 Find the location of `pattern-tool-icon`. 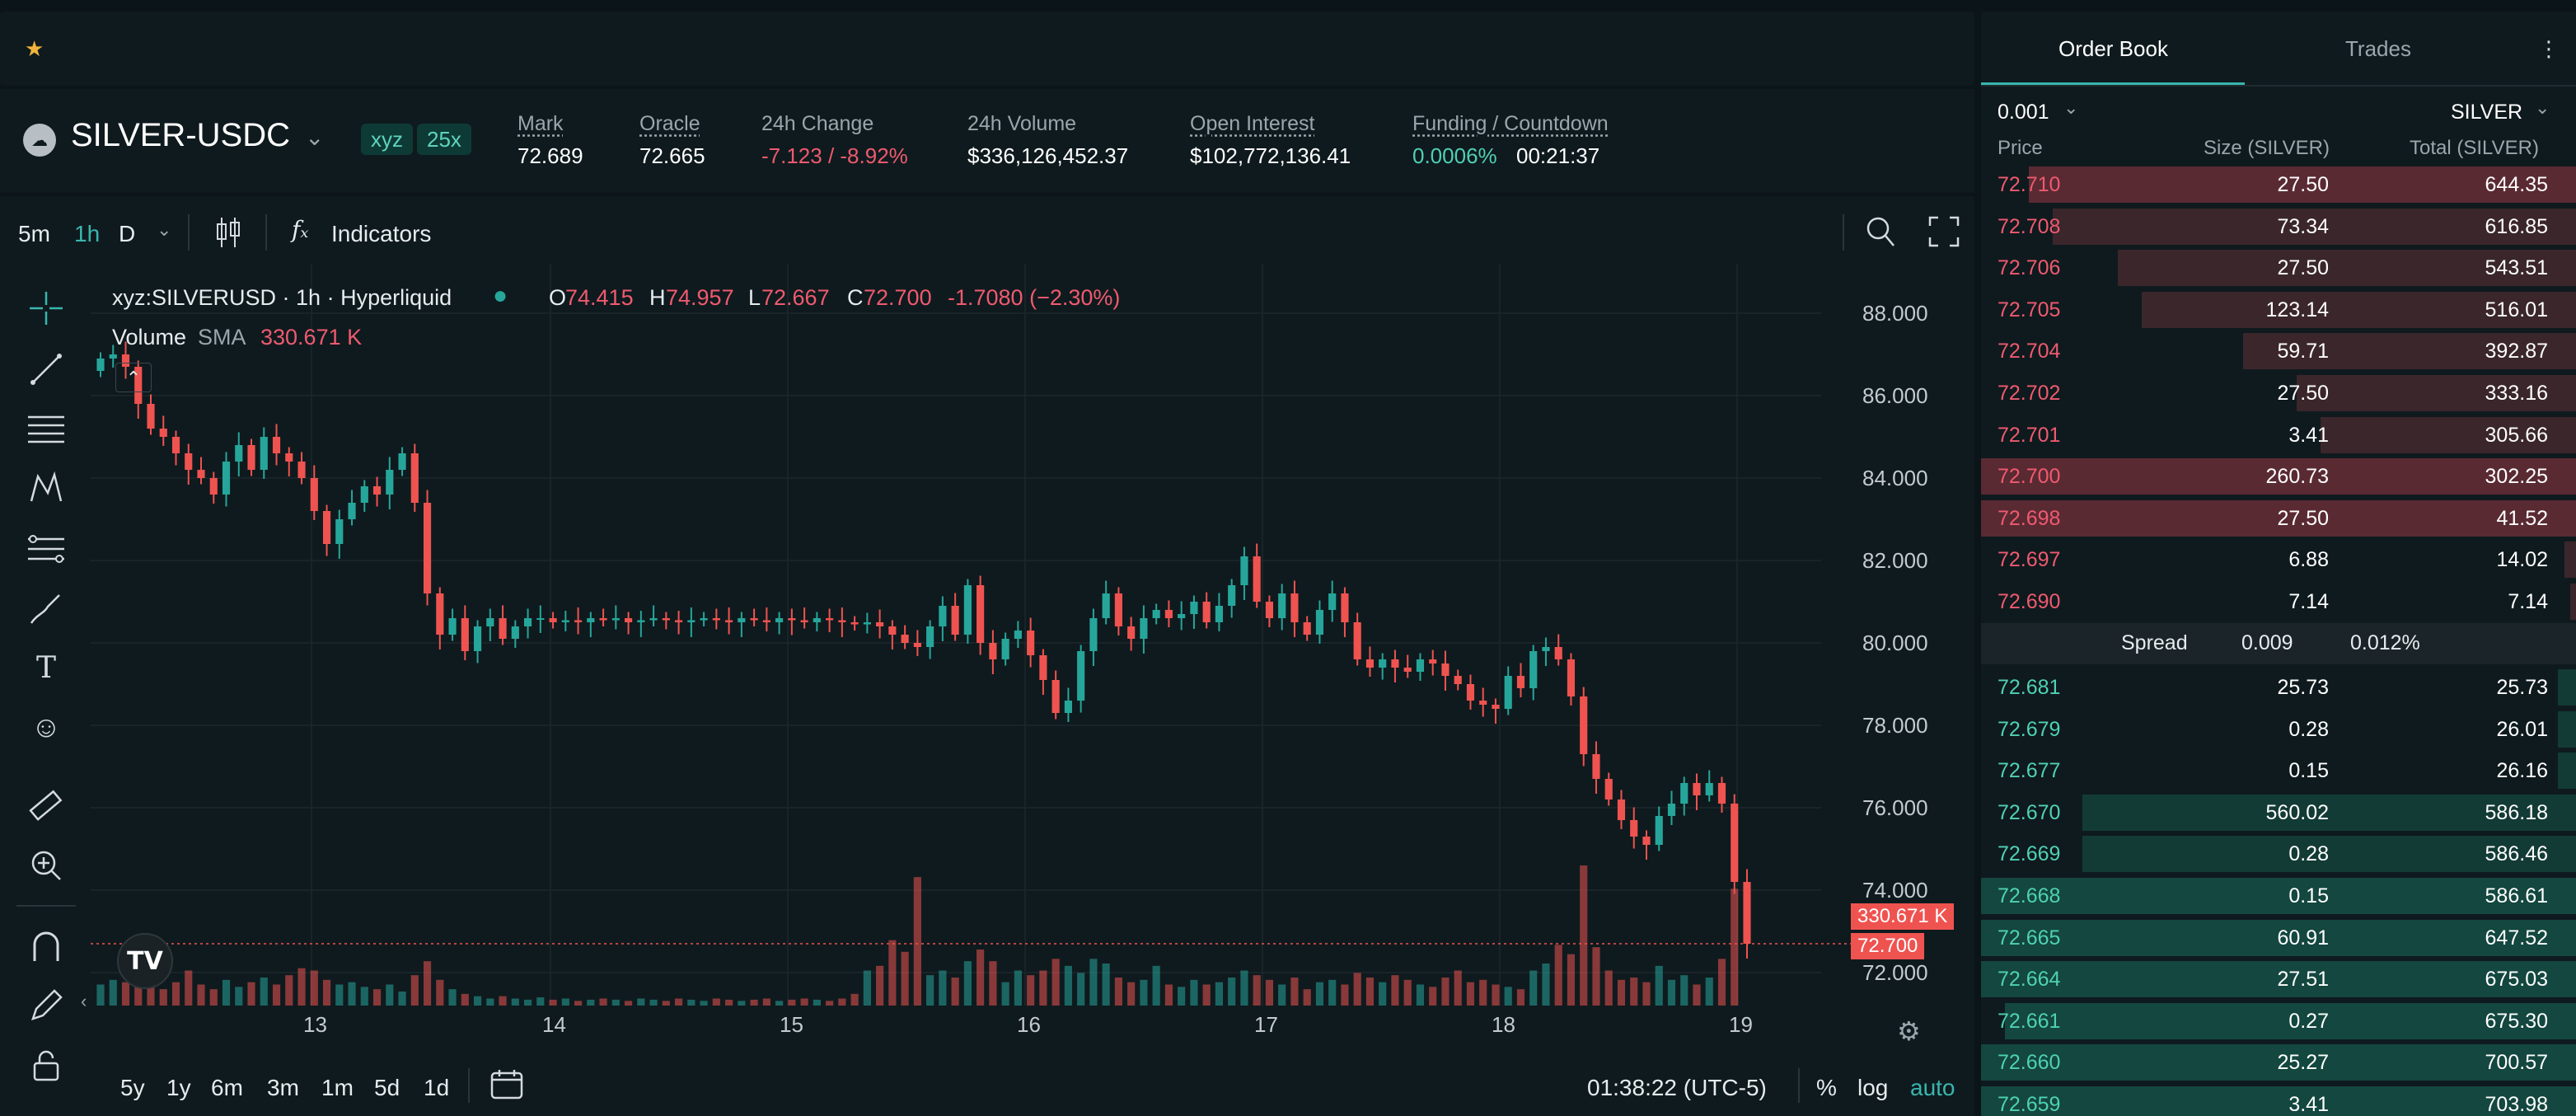

pattern-tool-icon is located at coordinates (46, 488).